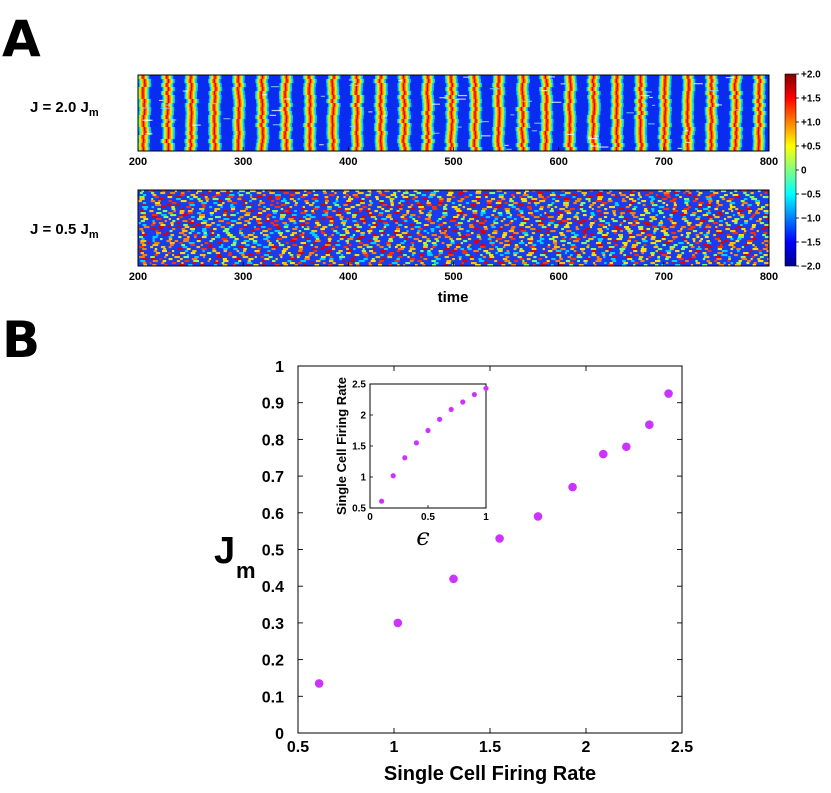 This screenshot has height=793, width=831. Describe the element at coordinates (64, 231) in the screenshot. I see `row-label-weak-coupling: J = 0.5 Jm` at that location.